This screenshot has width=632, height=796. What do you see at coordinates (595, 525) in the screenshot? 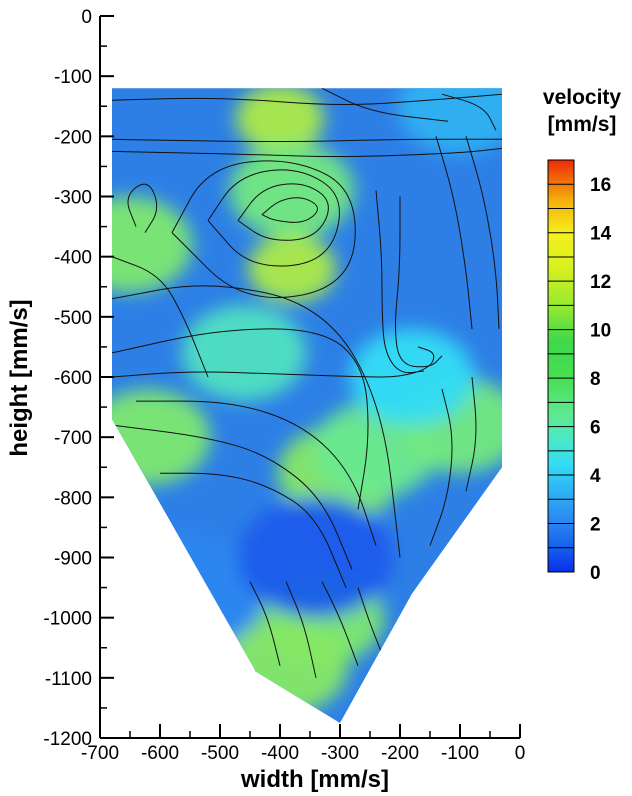
I see `colorbar-tick-label: 2` at bounding box center [595, 525].